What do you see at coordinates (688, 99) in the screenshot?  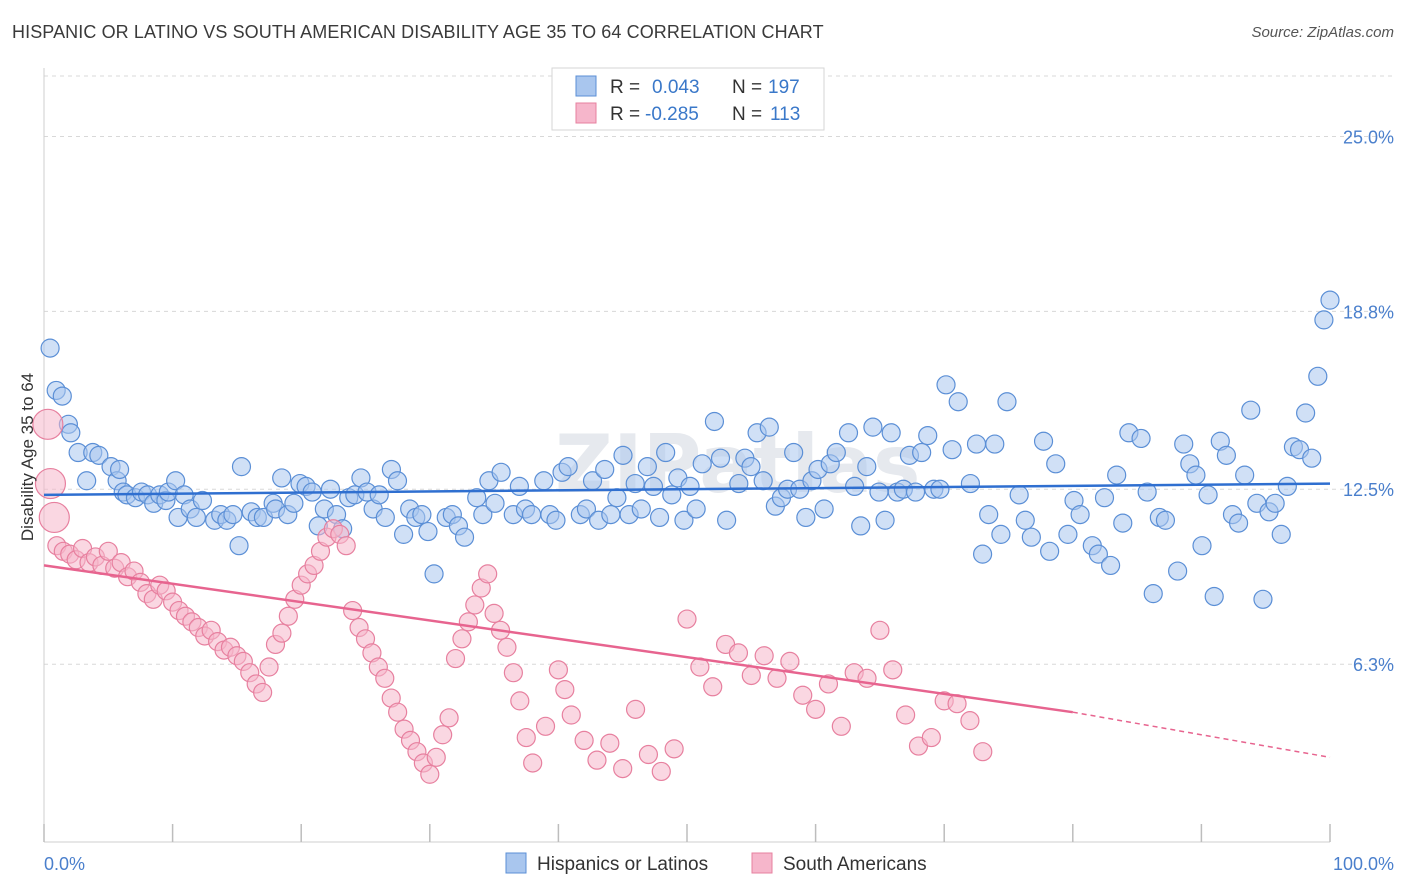 I see `legend-box: R = 0.043 N = 197 R = -0.285 N = 113` at bounding box center [688, 99].